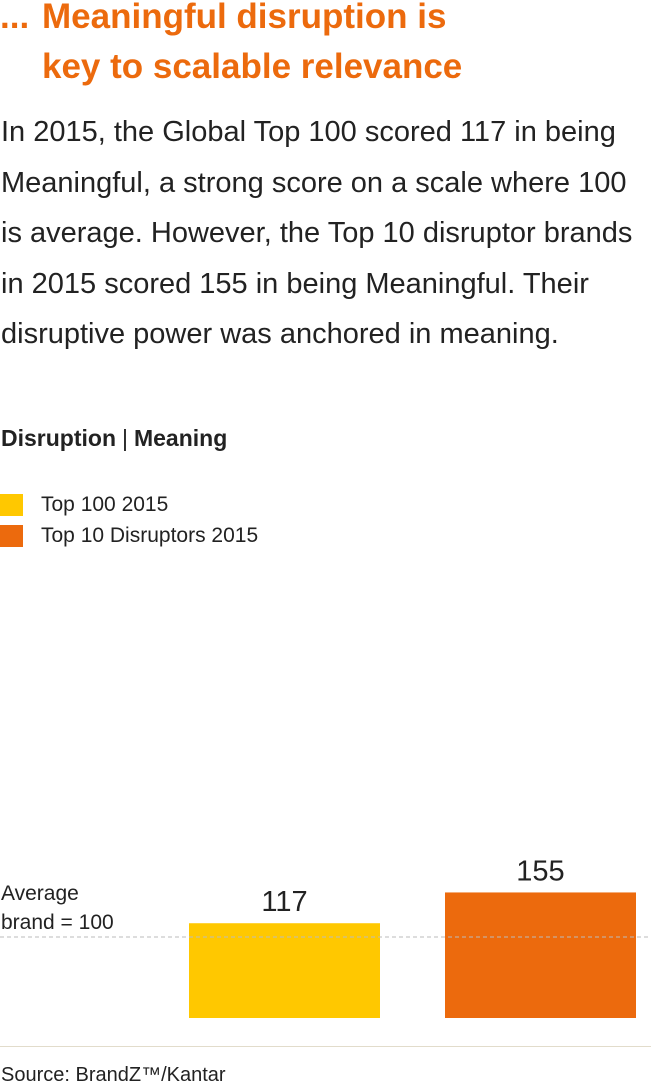 This screenshot has height=1087, width=651. What do you see at coordinates (180, 438) in the screenshot?
I see `chart-heading-part-2: Meaning` at bounding box center [180, 438].